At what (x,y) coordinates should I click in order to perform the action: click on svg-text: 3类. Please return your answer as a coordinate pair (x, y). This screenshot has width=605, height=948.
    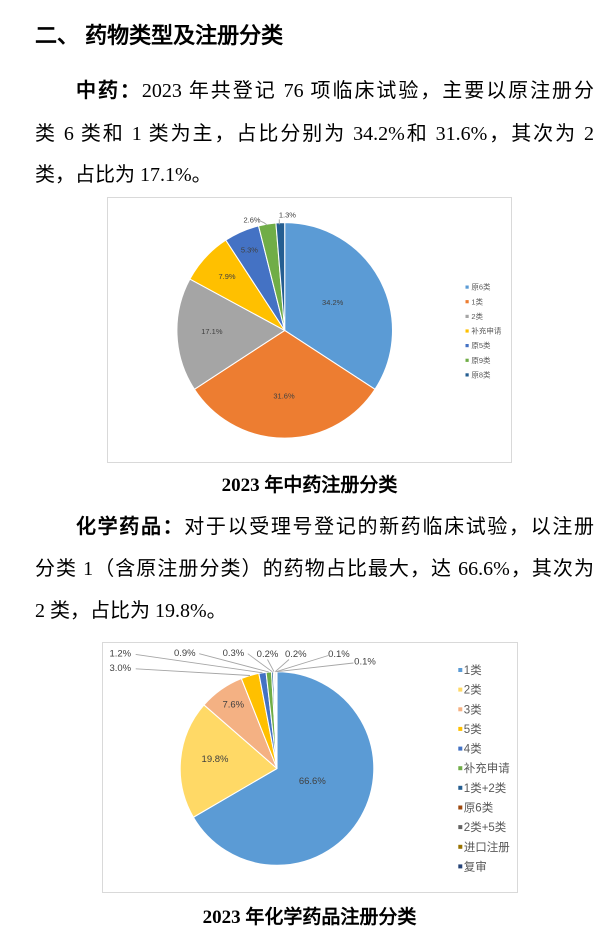
    Looking at the image, I should click on (473, 709).